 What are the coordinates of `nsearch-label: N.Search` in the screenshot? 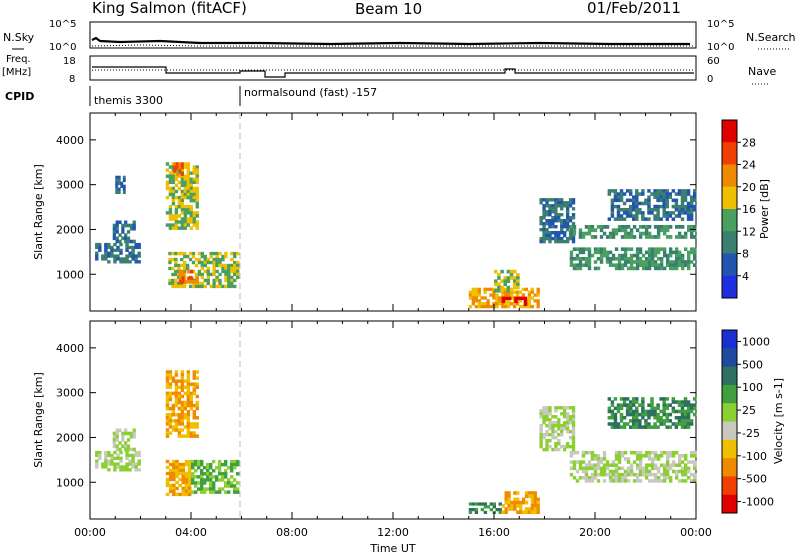 It's located at (771, 37).